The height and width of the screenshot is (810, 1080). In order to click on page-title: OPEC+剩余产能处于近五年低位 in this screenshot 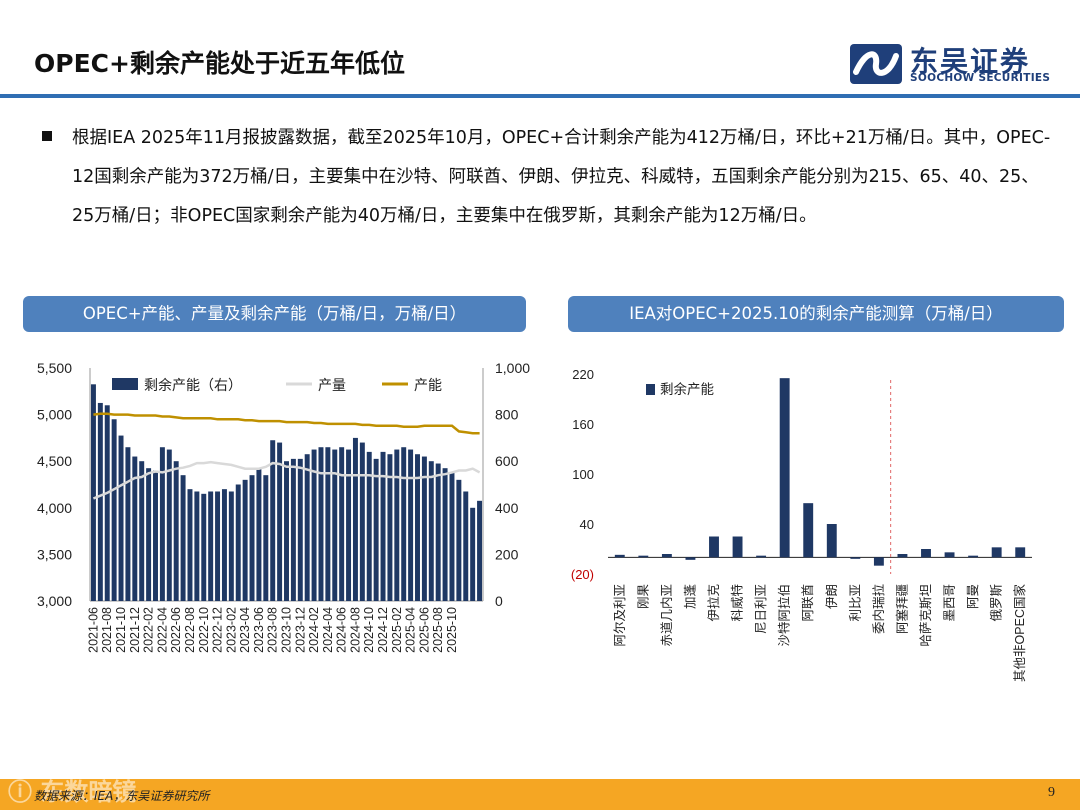, I will do `click(219, 63)`.